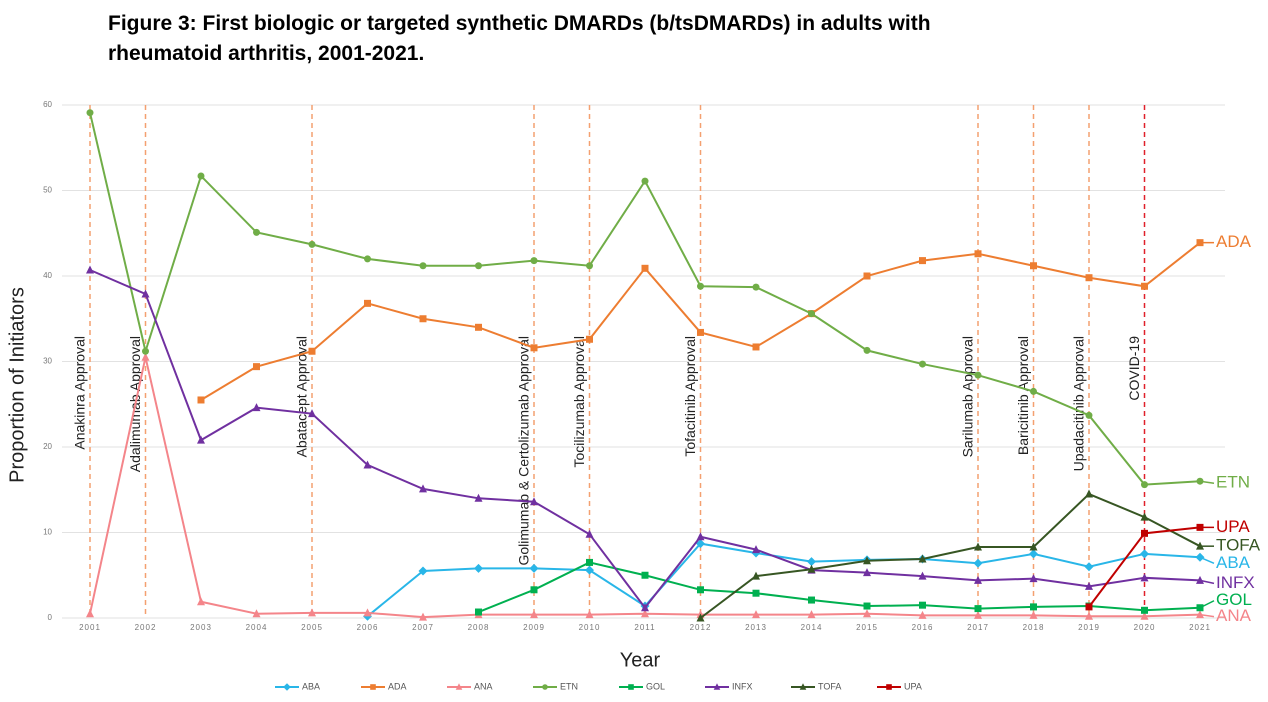 This screenshot has height=702, width=1268. Describe the element at coordinates (311, 686) in the screenshot. I see `legend-label: ABA` at that location.